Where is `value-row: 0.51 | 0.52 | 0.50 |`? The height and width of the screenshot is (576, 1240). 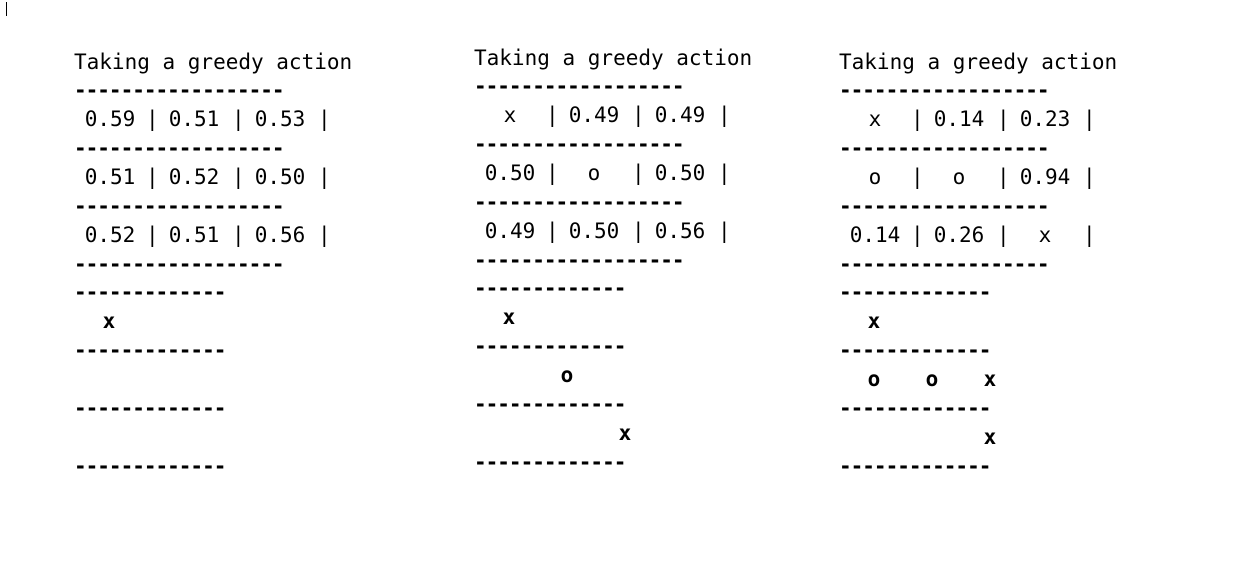 value-row: 0.51 | 0.52 | 0.50 | is located at coordinates (213, 177).